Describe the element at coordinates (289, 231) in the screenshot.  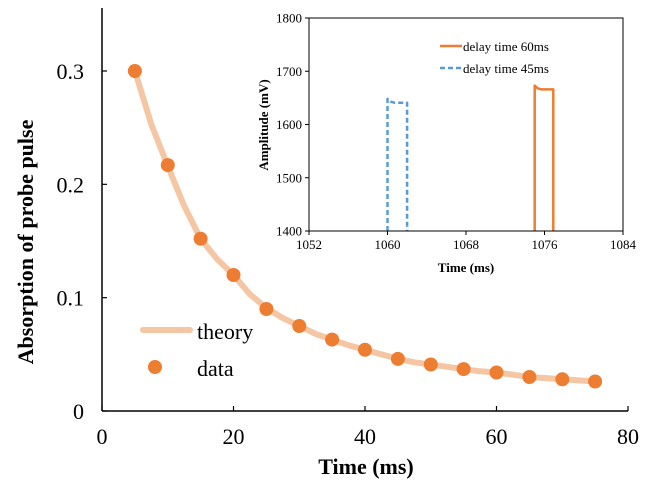
I see `inset-y-tick-label: 1400` at that location.